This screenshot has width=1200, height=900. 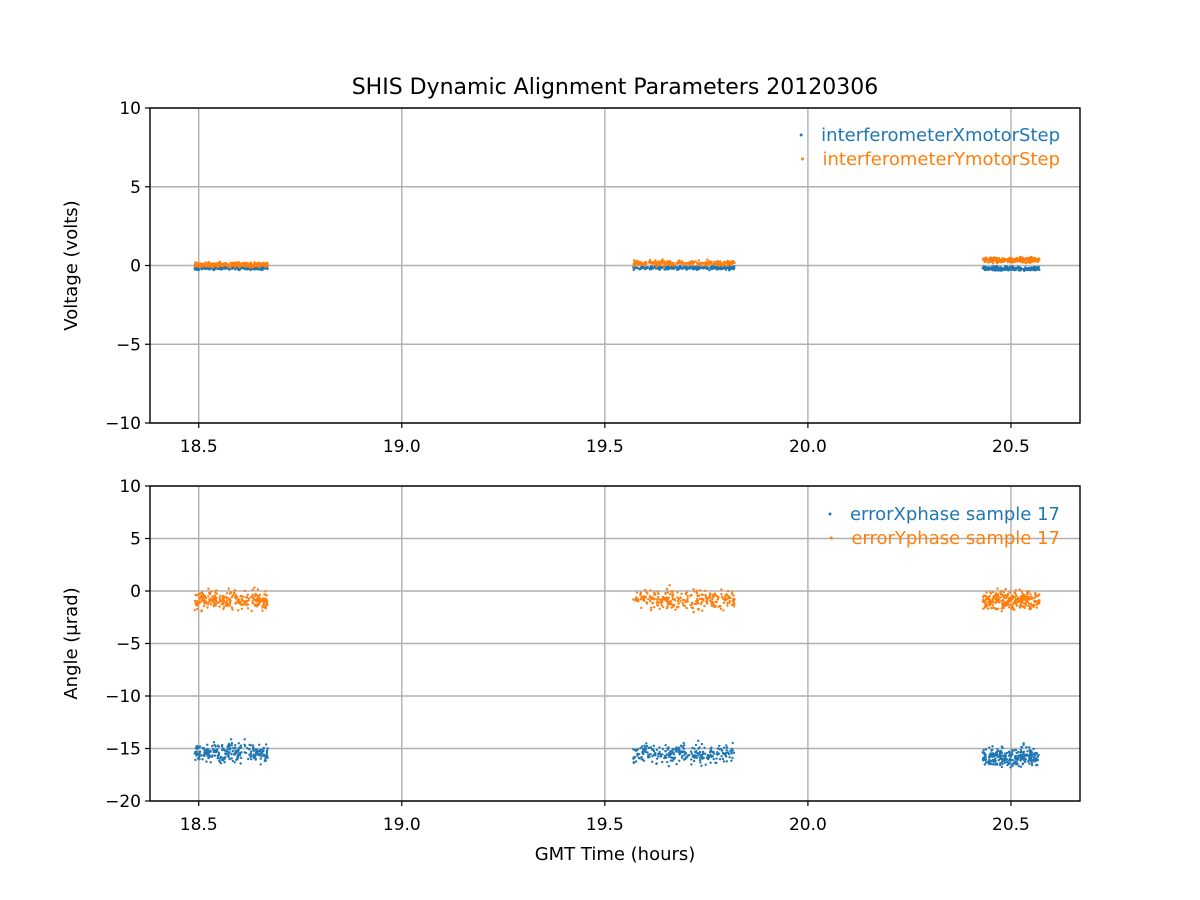 I want to click on series-errorYphase sample 17, so click(x=617, y=599).